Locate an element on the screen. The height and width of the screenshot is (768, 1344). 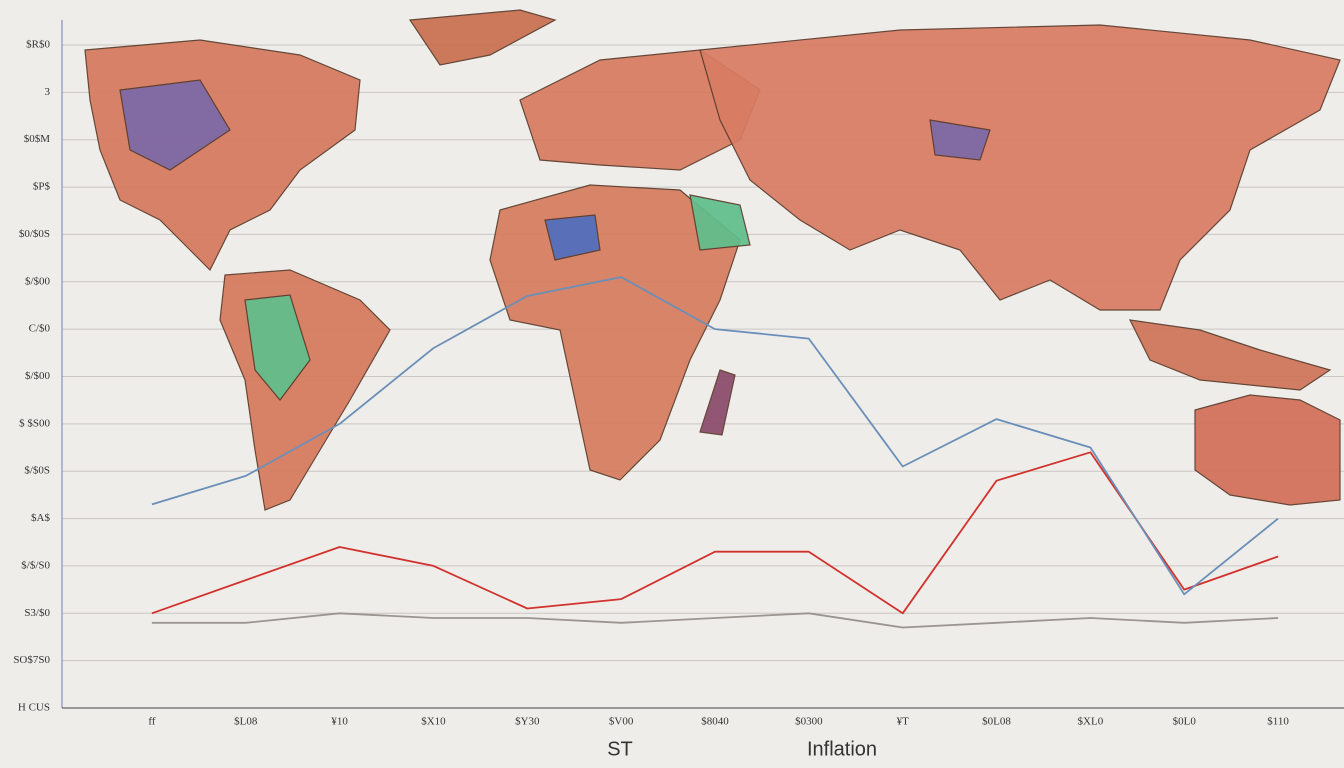
y-tick-label: $R$0 is located at coordinates (38, 45).